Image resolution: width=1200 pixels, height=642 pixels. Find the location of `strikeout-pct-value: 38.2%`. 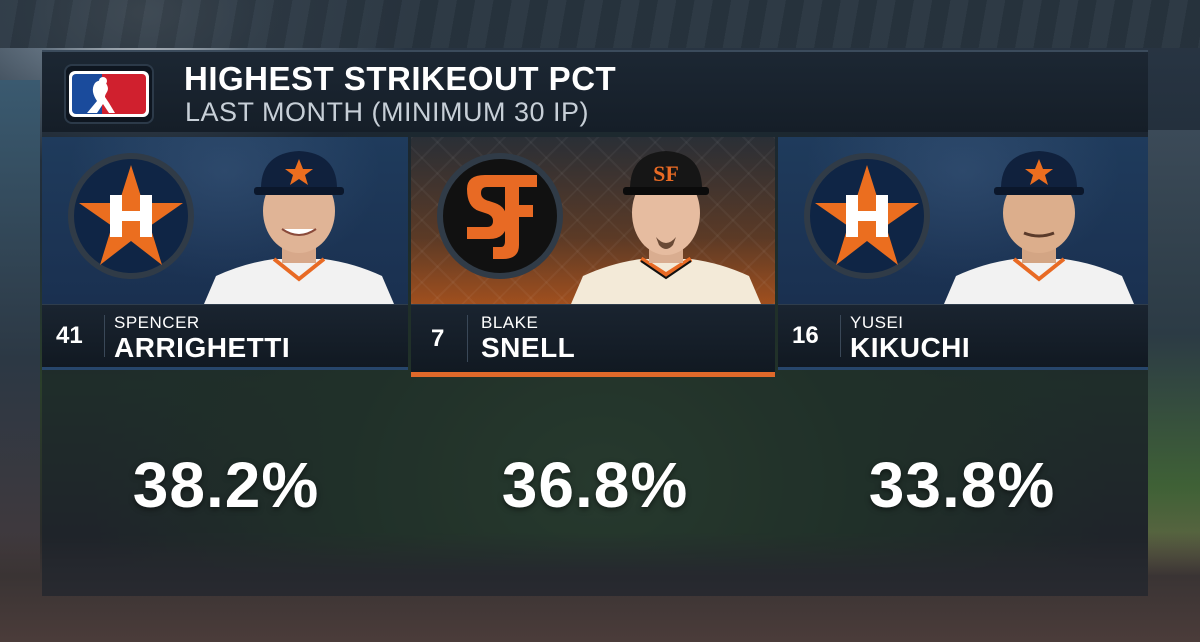

strikeout-pct-value: 38.2% is located at coordinates (226, 485).